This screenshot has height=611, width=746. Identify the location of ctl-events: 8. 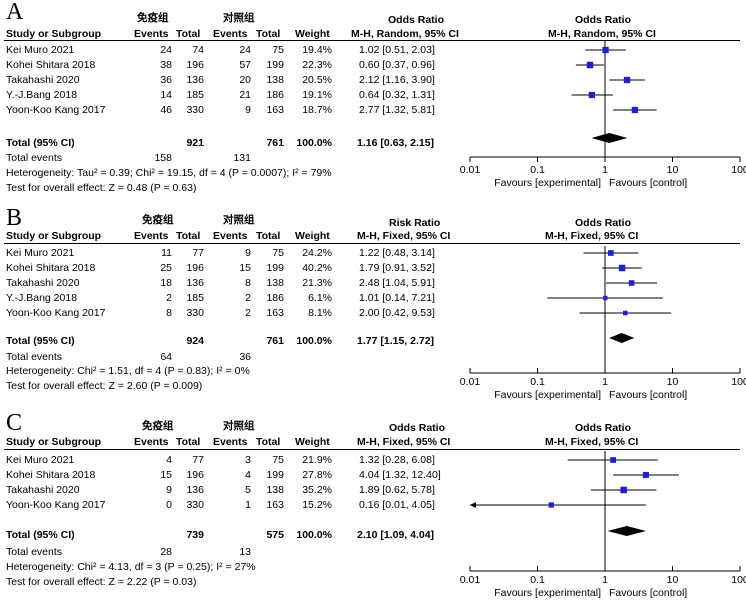
(248, 283).